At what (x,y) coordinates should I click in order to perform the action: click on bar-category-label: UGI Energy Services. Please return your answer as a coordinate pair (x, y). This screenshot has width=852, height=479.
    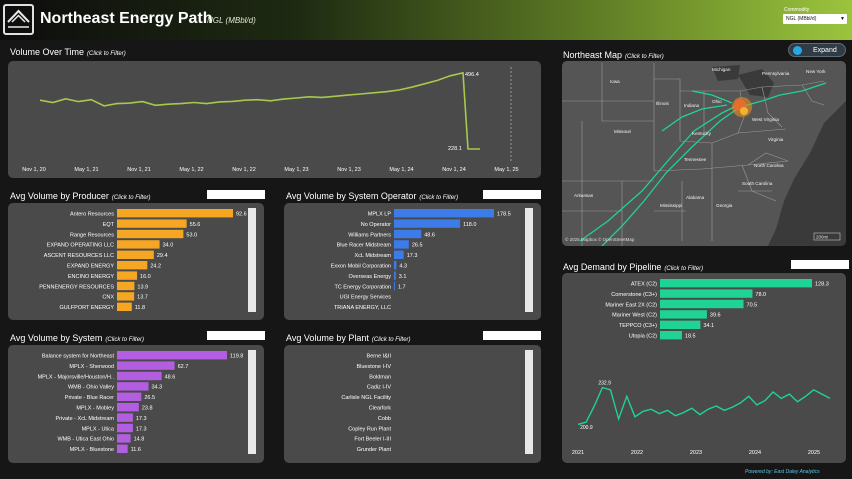
    Looking at the image, I should click on (366, 298).